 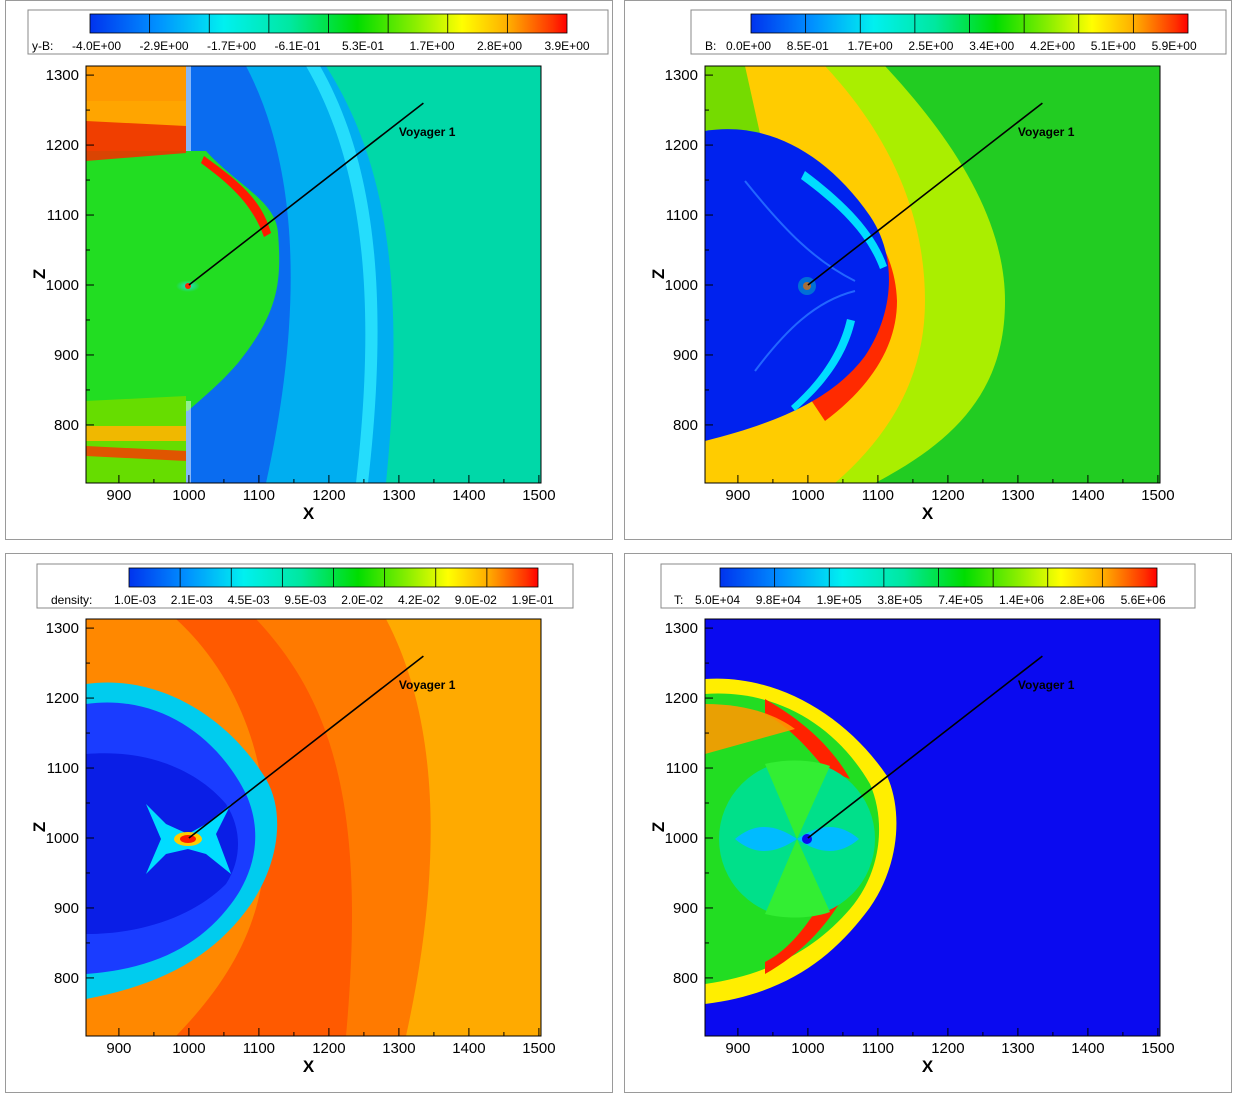 What do you see at coordinates (363, 46) in the screenshot?
I see `colorbar-label: 5.3E-01` at bounding box center [363, 46].